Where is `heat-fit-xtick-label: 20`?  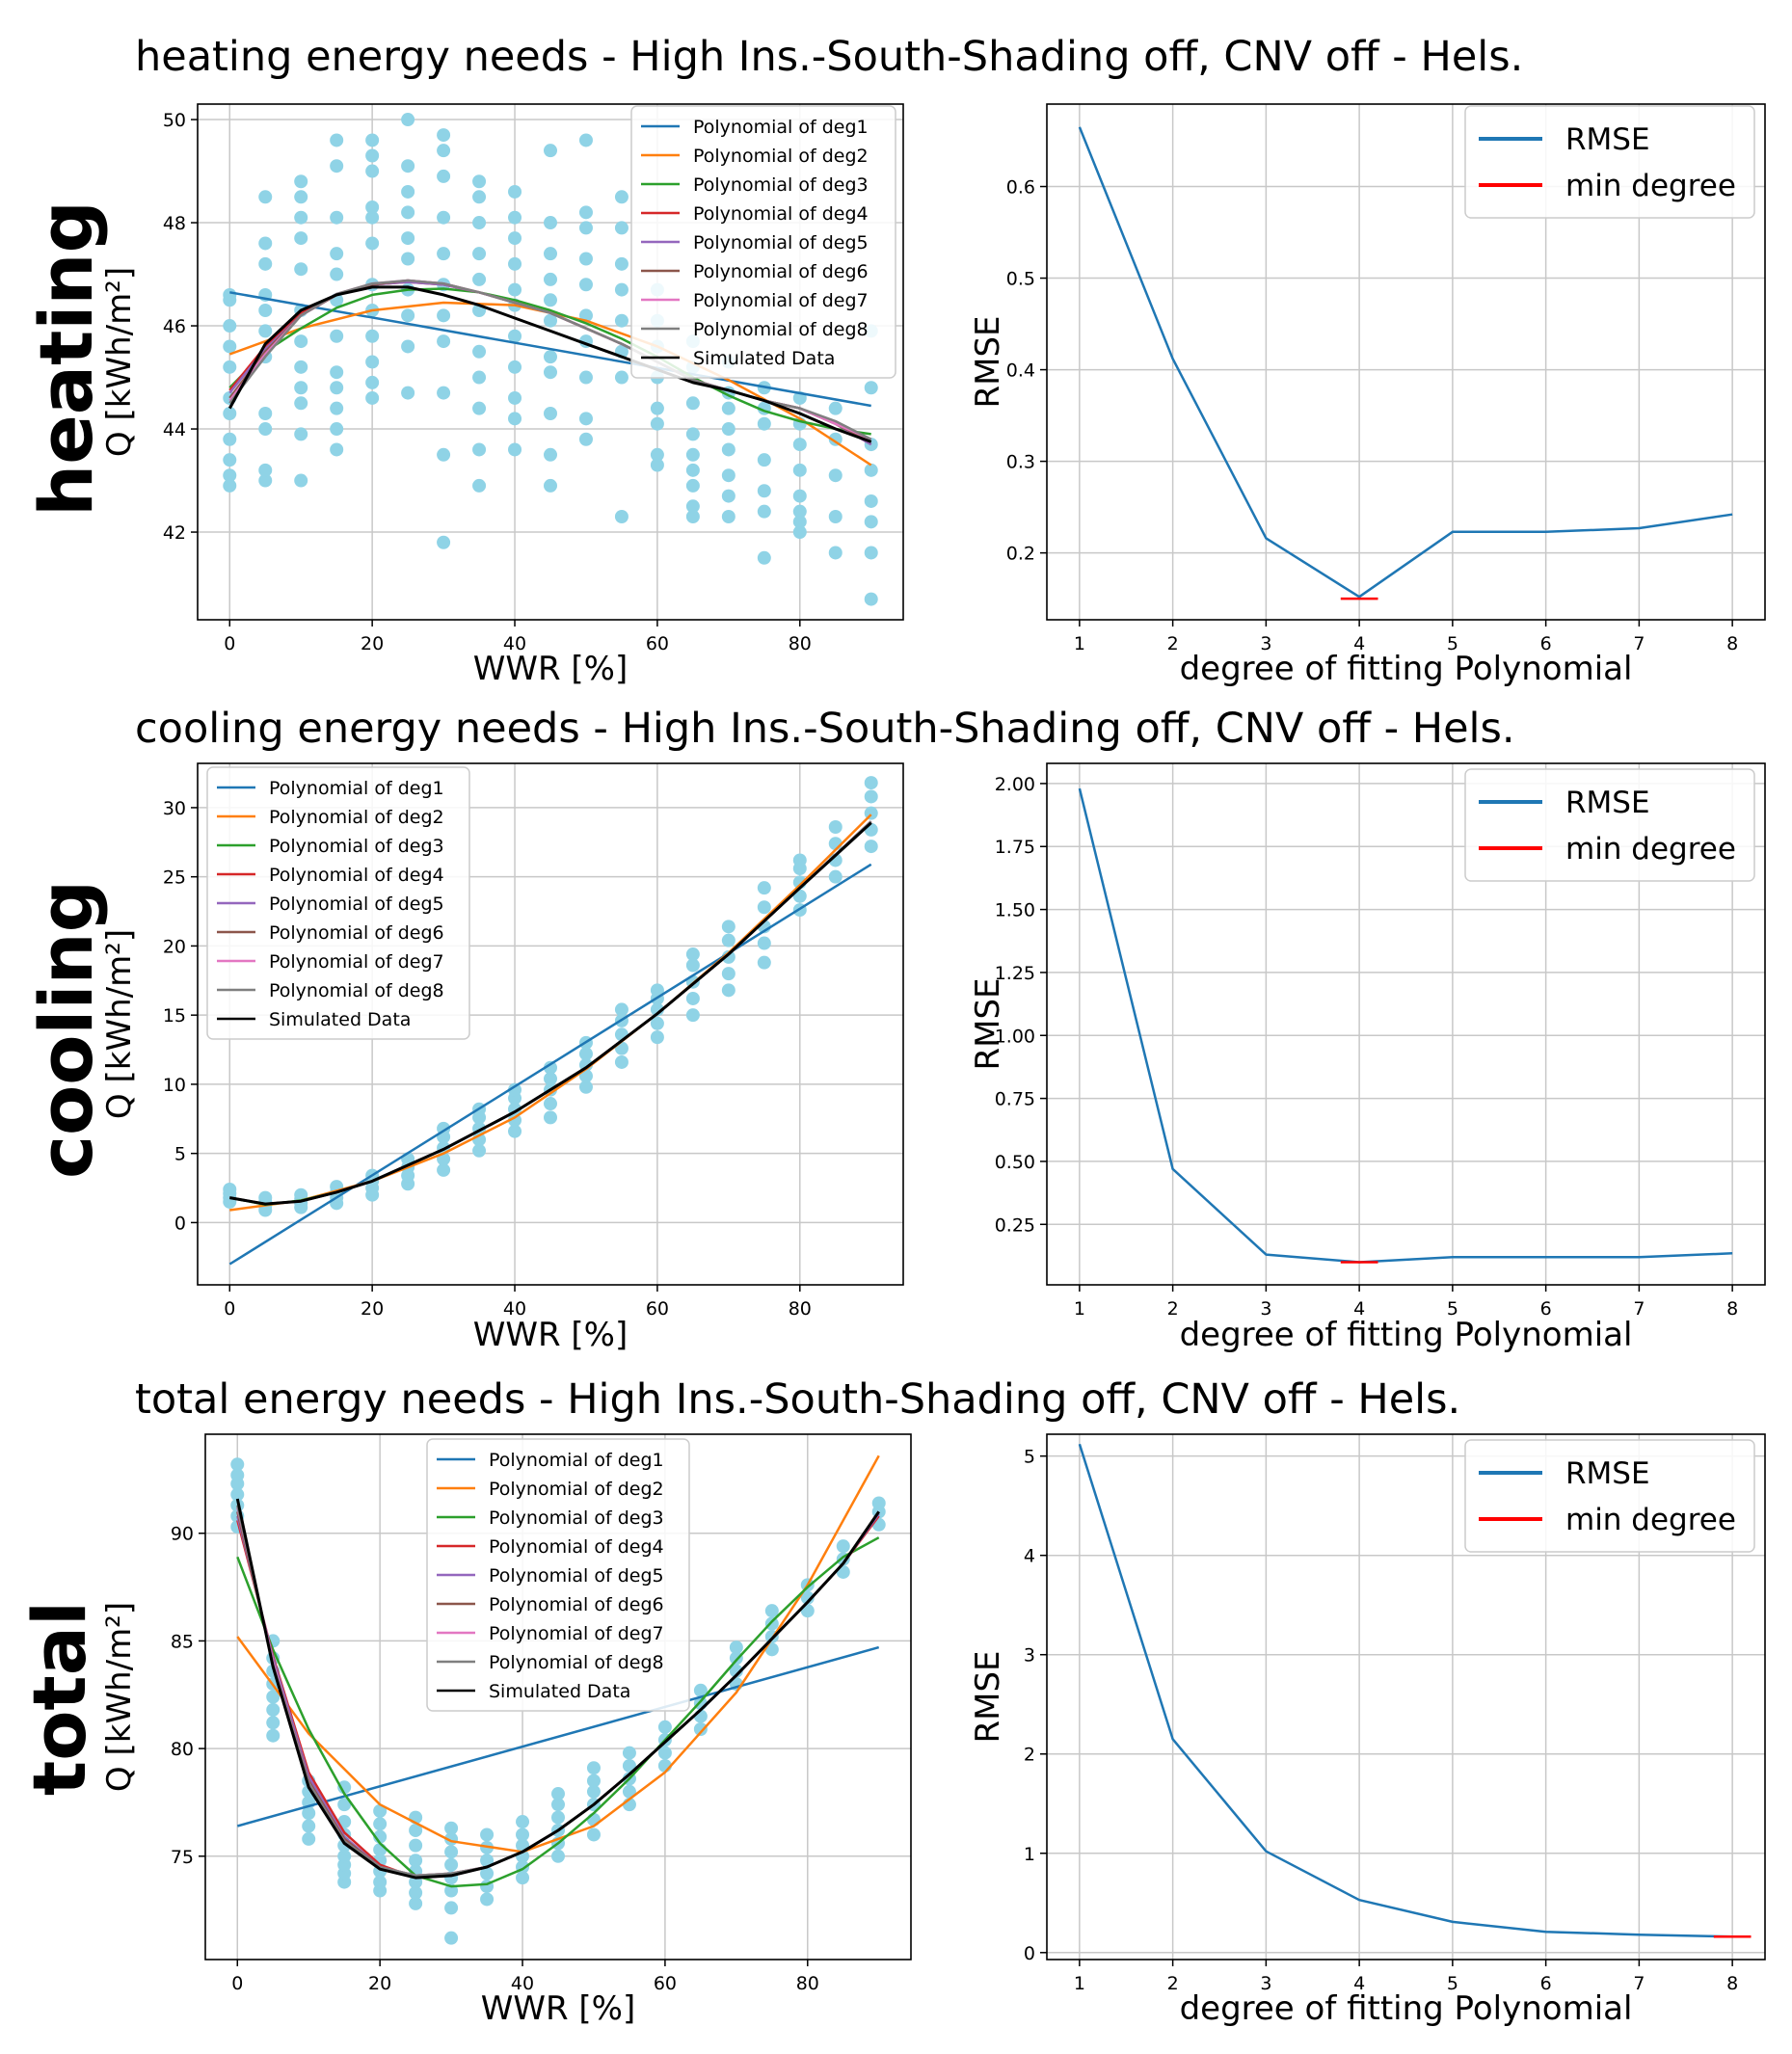 heat-fit-xtick-label: 20 is located at coordinates (372, 644).